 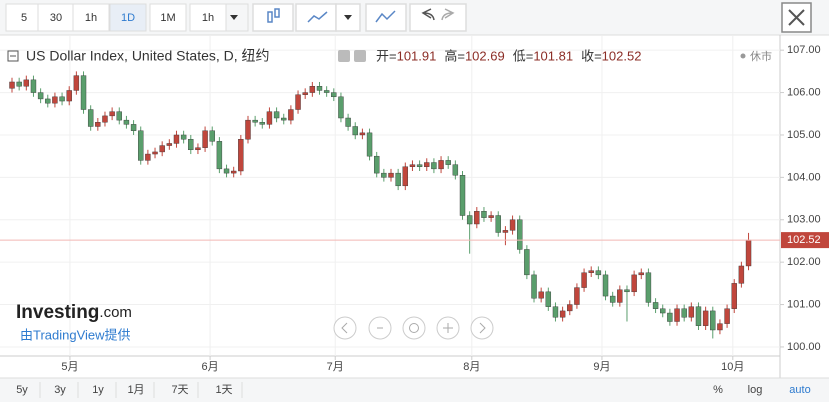 What do you see at coordinates (344, 56) in the screenshot?
I see `eye-icon` at bounding box center [344, 56].